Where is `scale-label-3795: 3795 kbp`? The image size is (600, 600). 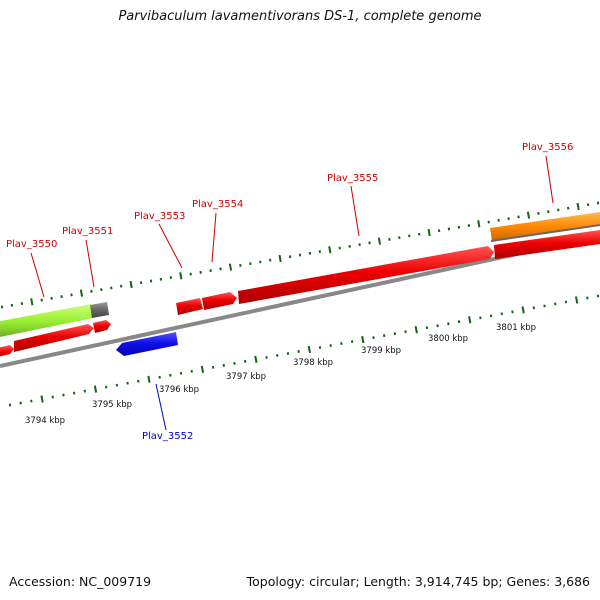
scale-label-3795: 3795 kbp is located at coordinates (112, 405).